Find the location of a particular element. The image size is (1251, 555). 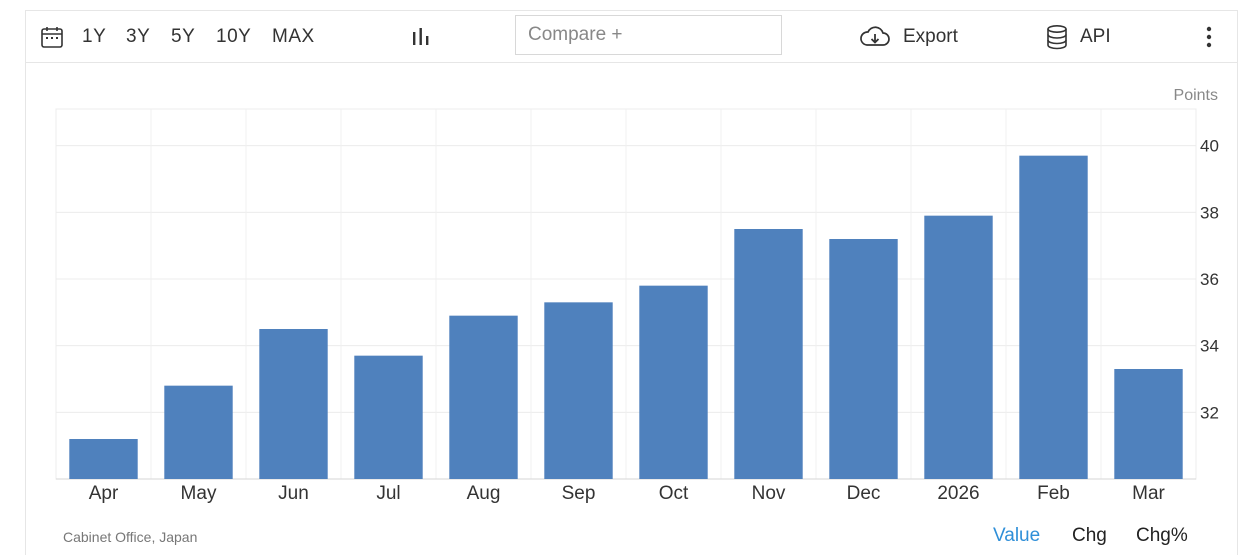

x-tick-label: Jul is located at coordinates (388, 493).